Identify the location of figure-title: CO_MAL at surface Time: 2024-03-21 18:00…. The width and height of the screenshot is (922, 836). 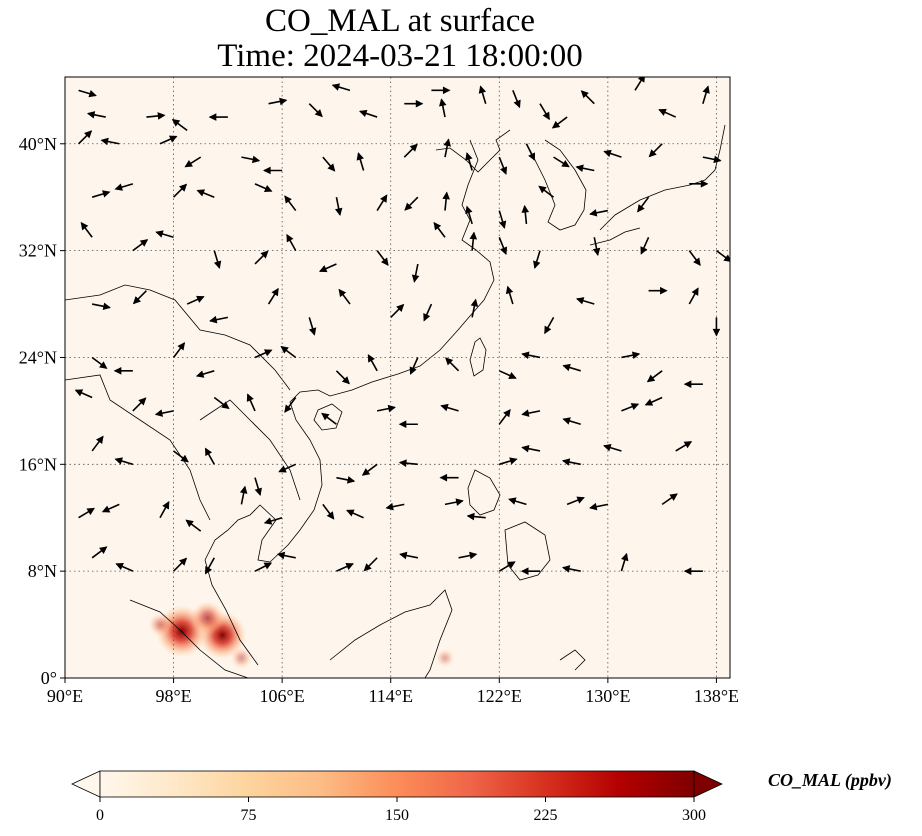
(400, 39).